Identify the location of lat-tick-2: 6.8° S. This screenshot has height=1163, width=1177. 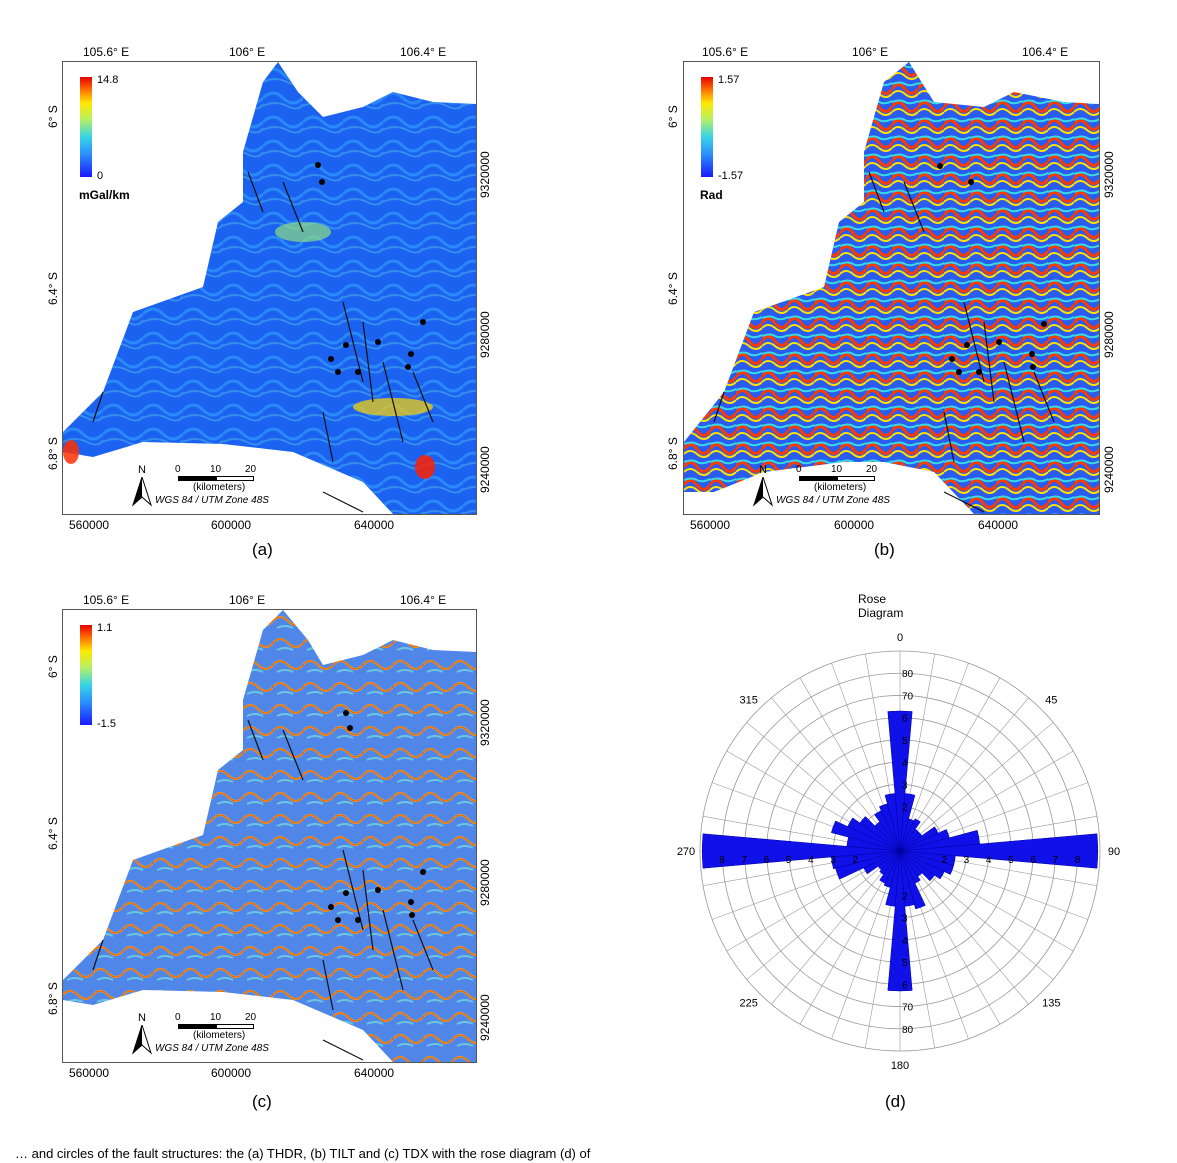
(53, 998).